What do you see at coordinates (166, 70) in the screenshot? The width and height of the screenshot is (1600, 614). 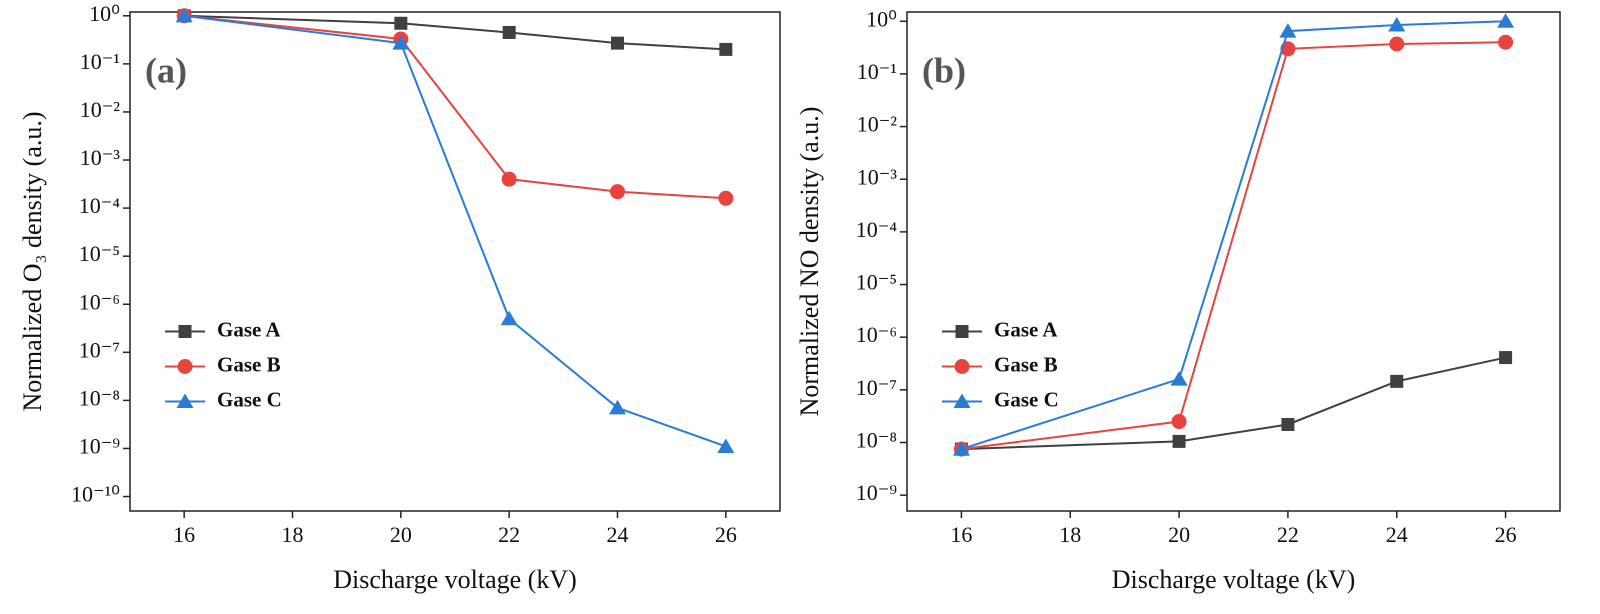 I see `panel-label: (a)` at bounding box center [166, 70].